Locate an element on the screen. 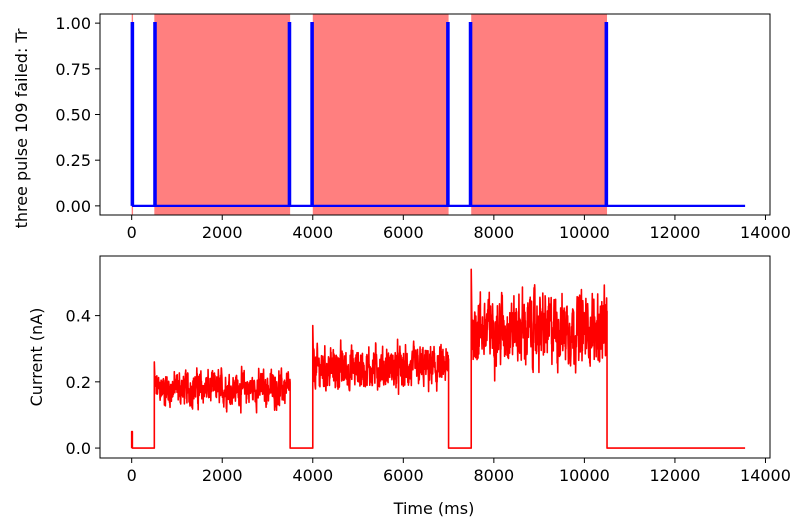 The height and width of the screenshot is (532, 807). bottom-x-ticks: 0 2000 4000 6000 8000 10000 12000 14000 is located at coordinates (459, 471).